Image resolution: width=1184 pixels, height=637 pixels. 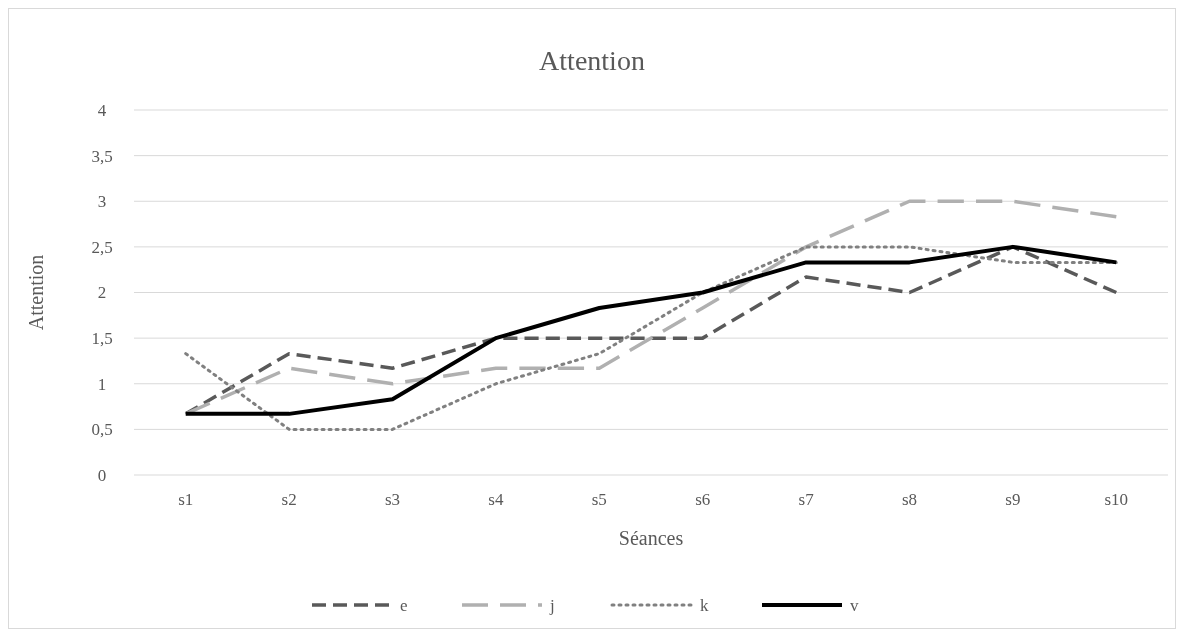 What do you see at coordinates (854, 605) in the screenshot?
I see `legend-label: v` at bounding box center [854, 605].